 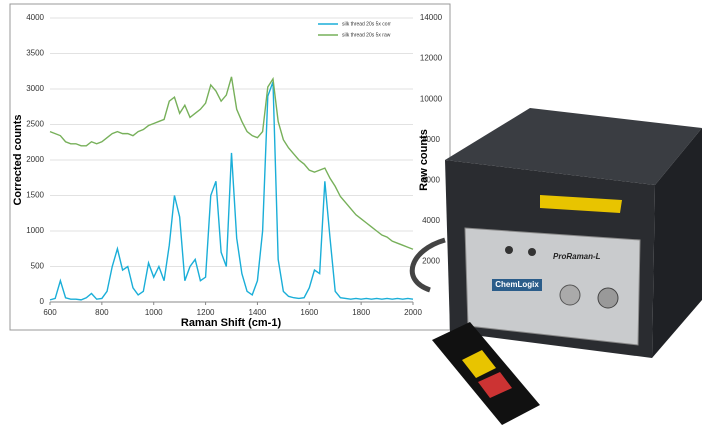 What do you see at coordinates (258, 312) in the screenshot?
I see `x-tick-label: 1400` at bounding box center [258, 312].